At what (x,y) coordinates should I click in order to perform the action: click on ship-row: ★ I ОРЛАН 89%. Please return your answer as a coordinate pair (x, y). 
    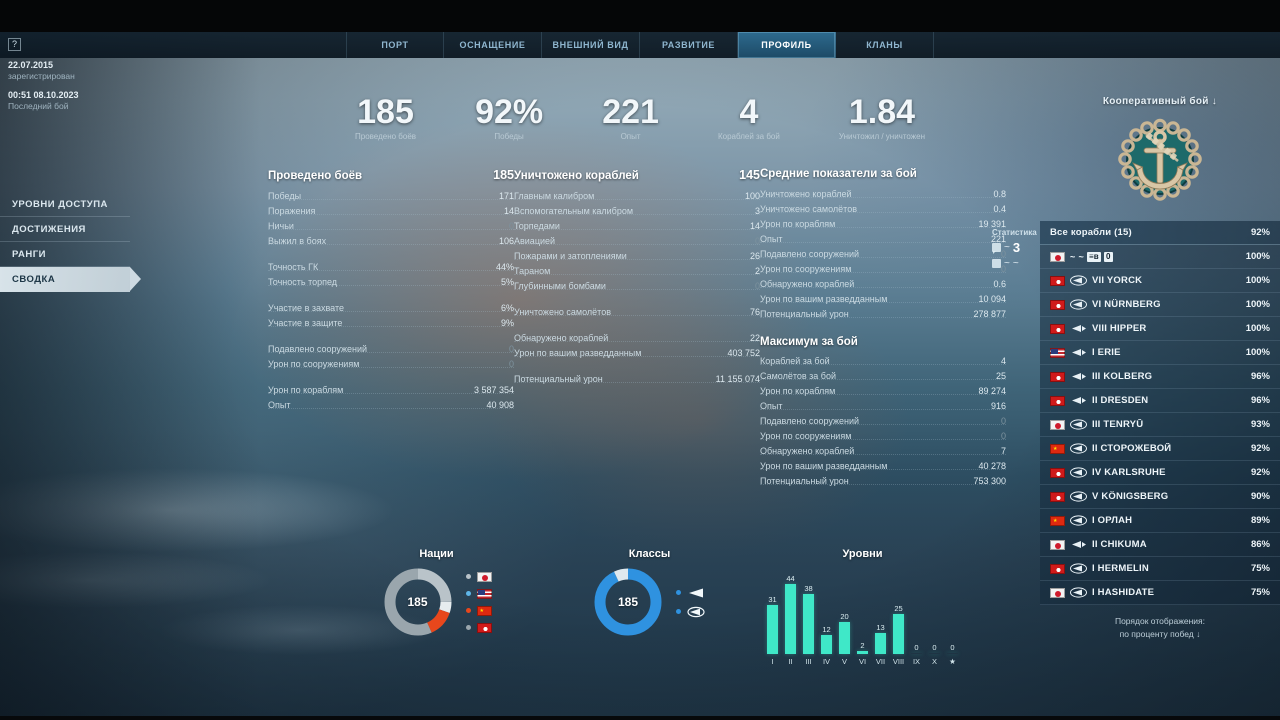
    Looking at the image, I should click on (1160, 521).